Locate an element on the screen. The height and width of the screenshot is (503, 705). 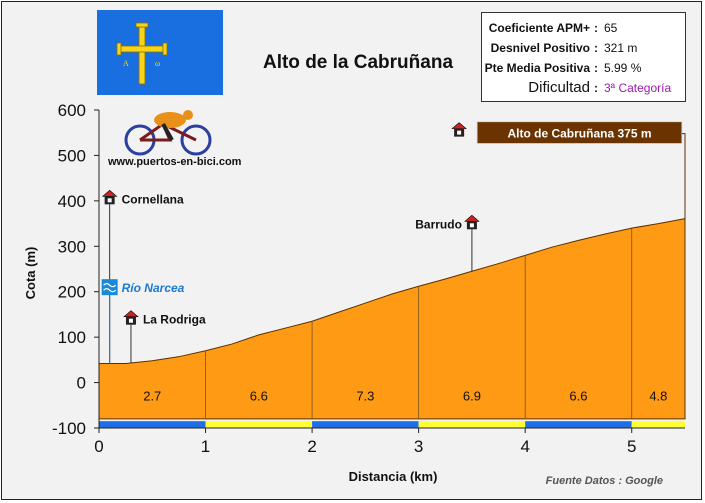
stat-row-pendiente: Pte Media Positiva : 5.99 % is located at coordinates (563, 68).